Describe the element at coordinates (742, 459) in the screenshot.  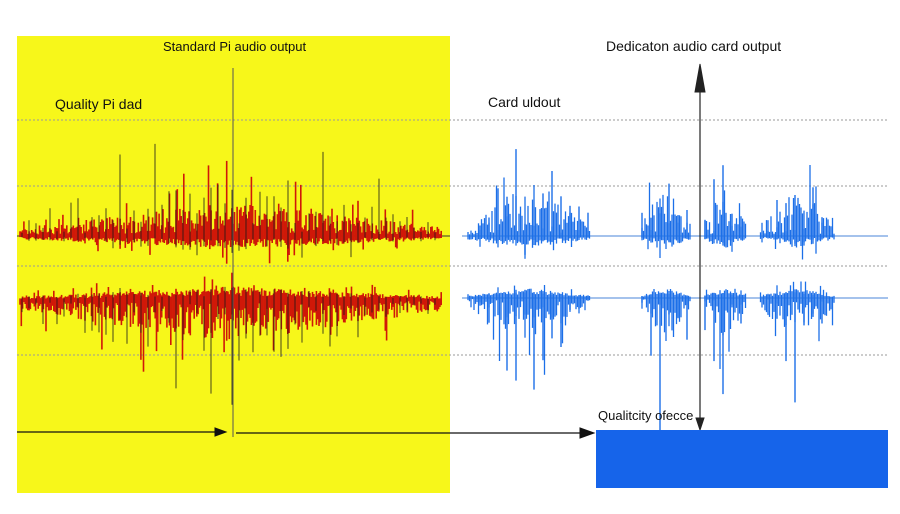
I see `quality-box` at that location.